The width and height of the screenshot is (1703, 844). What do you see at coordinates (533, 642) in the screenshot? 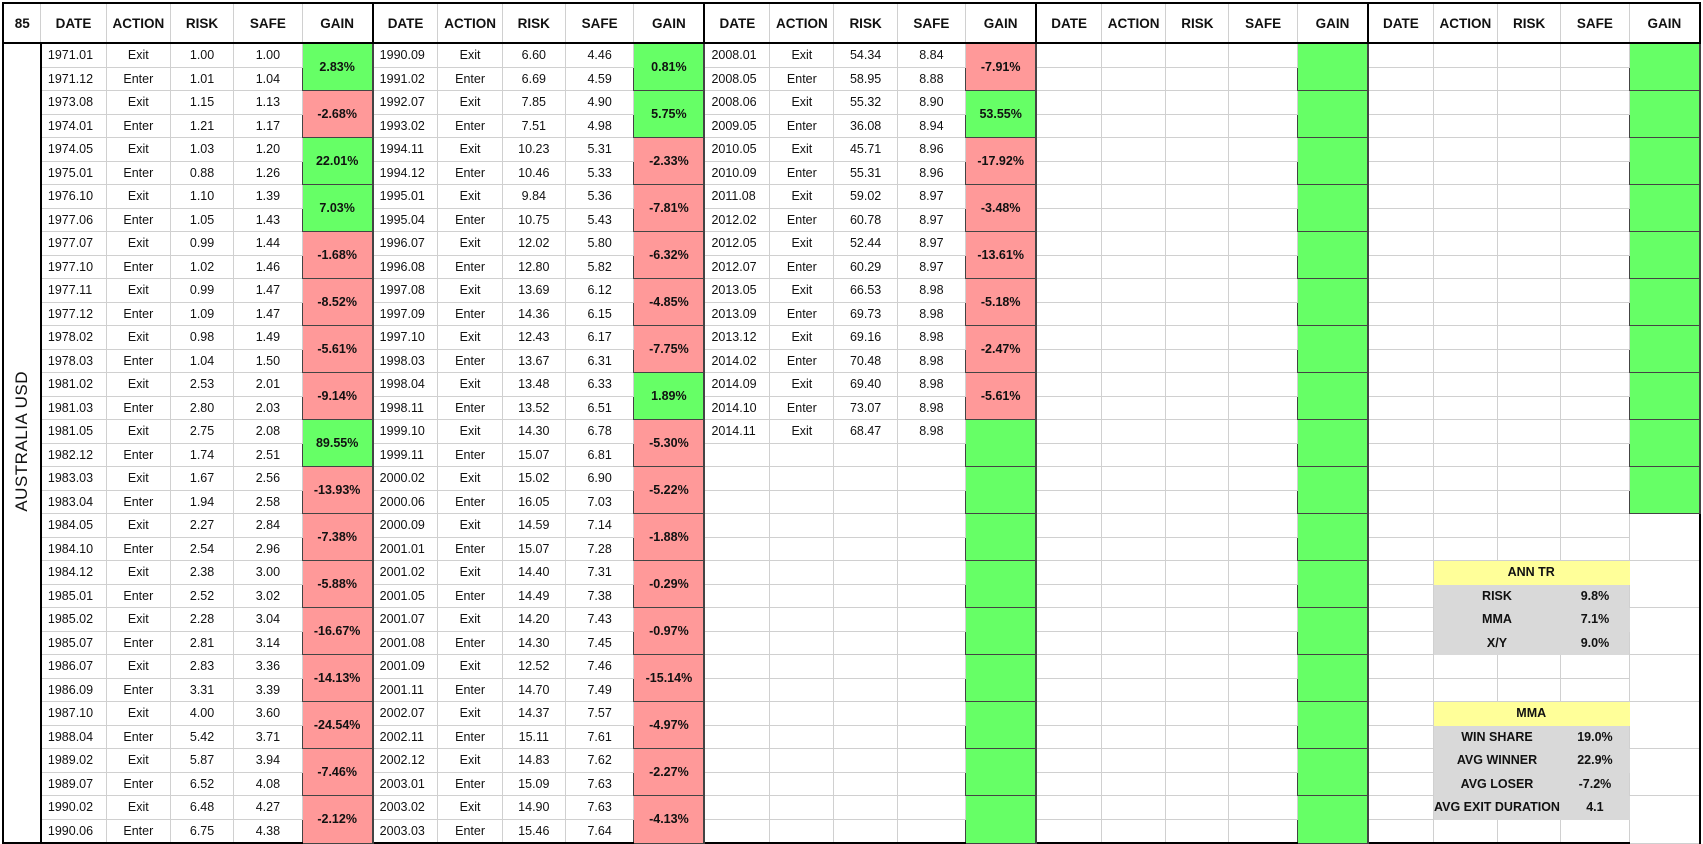
I see `risk-cell: 14.30` at bounding box center [533, 642].